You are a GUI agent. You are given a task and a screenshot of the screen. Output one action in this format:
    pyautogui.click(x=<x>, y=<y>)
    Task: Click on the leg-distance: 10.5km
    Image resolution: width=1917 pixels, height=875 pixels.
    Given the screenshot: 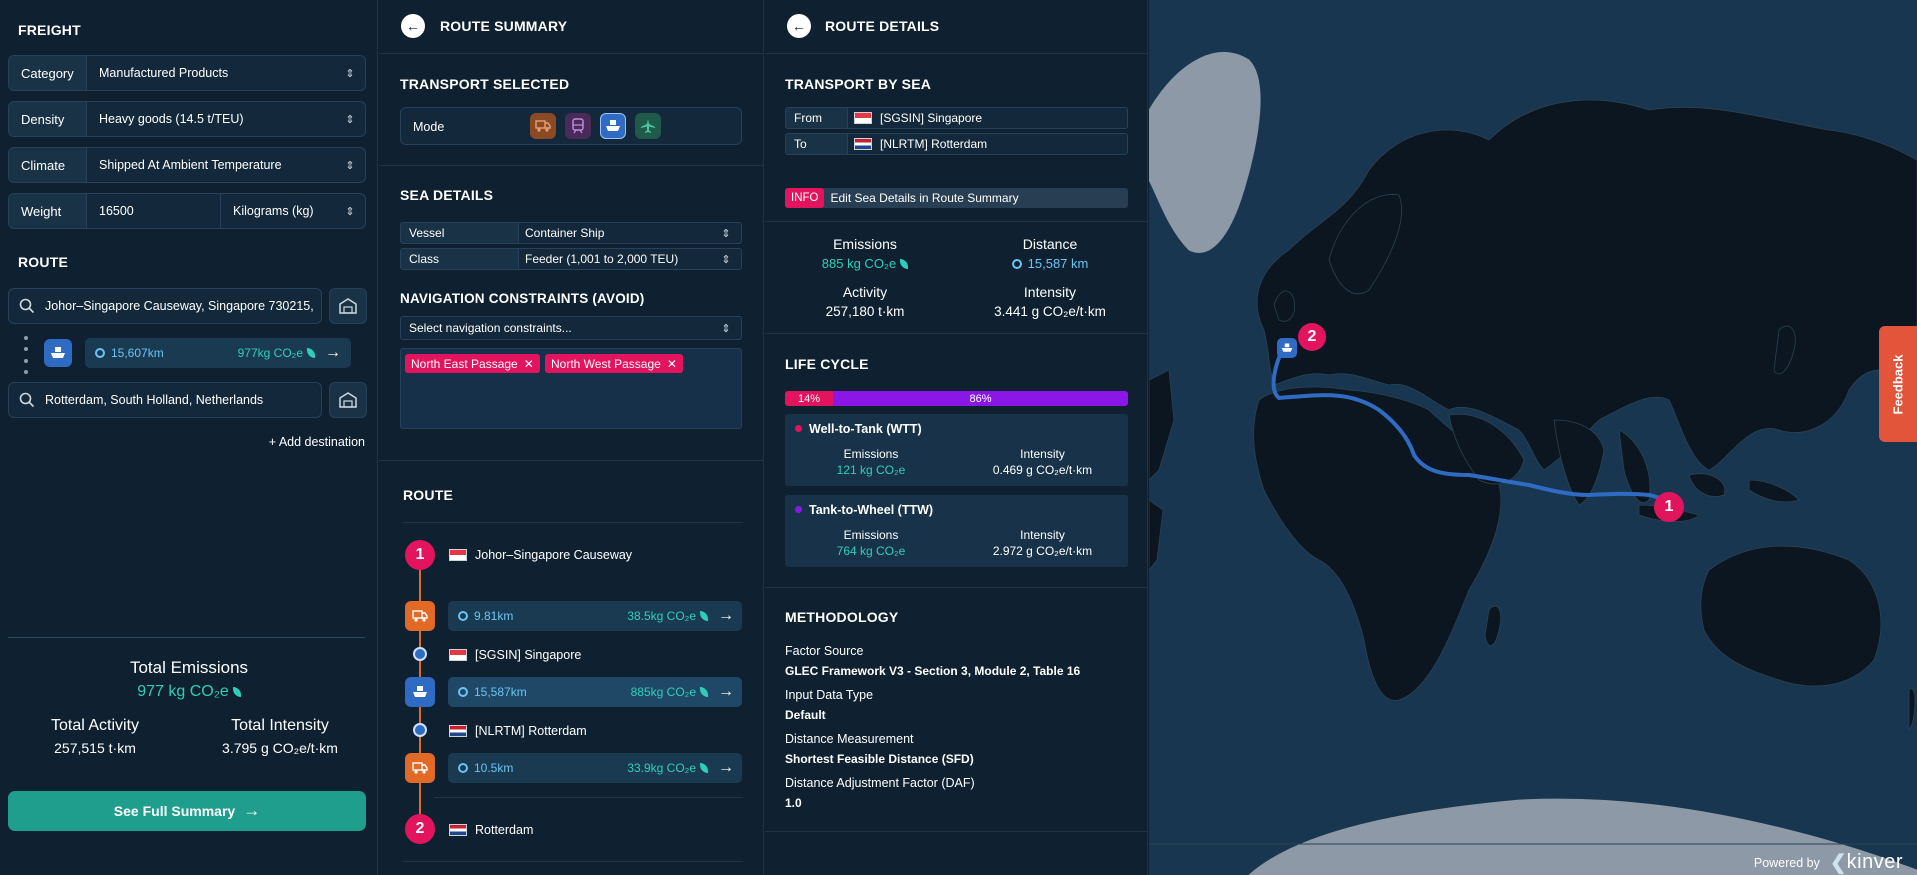 What is the action you would take?
    pyautogui.click(x=494, y=768)
    